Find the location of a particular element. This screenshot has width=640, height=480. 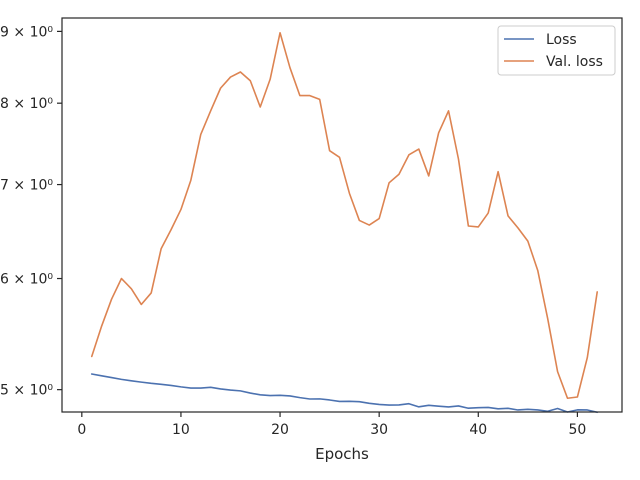

x-tick-label: 20 is located at coordinates (280, 430).